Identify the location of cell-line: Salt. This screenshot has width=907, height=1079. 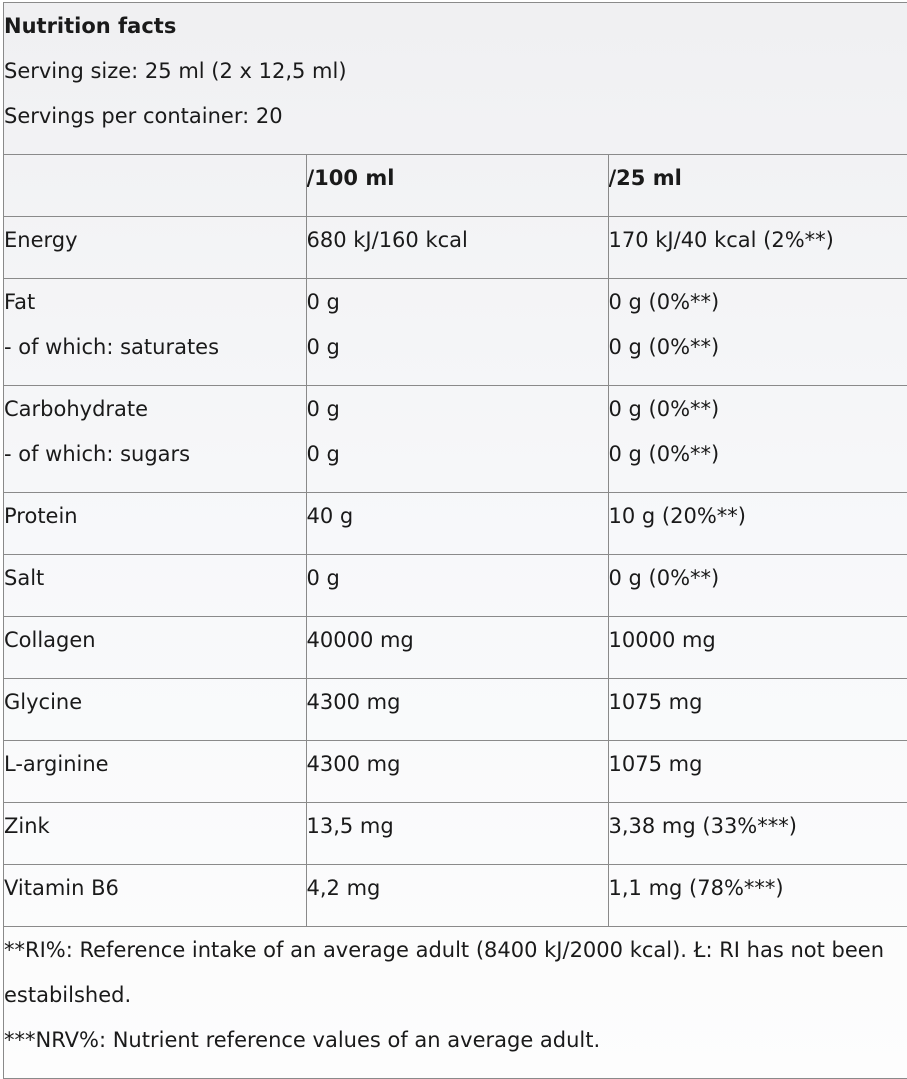
(155, 578).